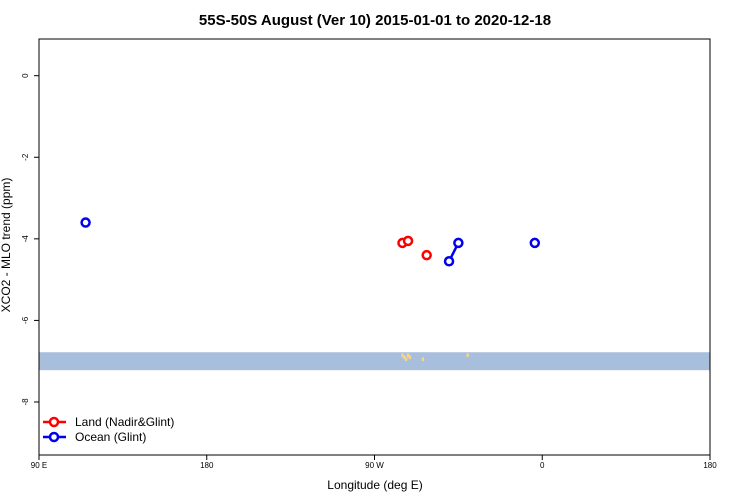 The height and width of the screenshot is (500, 750). I want to click on y-axis-ticks: 0 -2 -4 -6 -8, so click(30, 239).